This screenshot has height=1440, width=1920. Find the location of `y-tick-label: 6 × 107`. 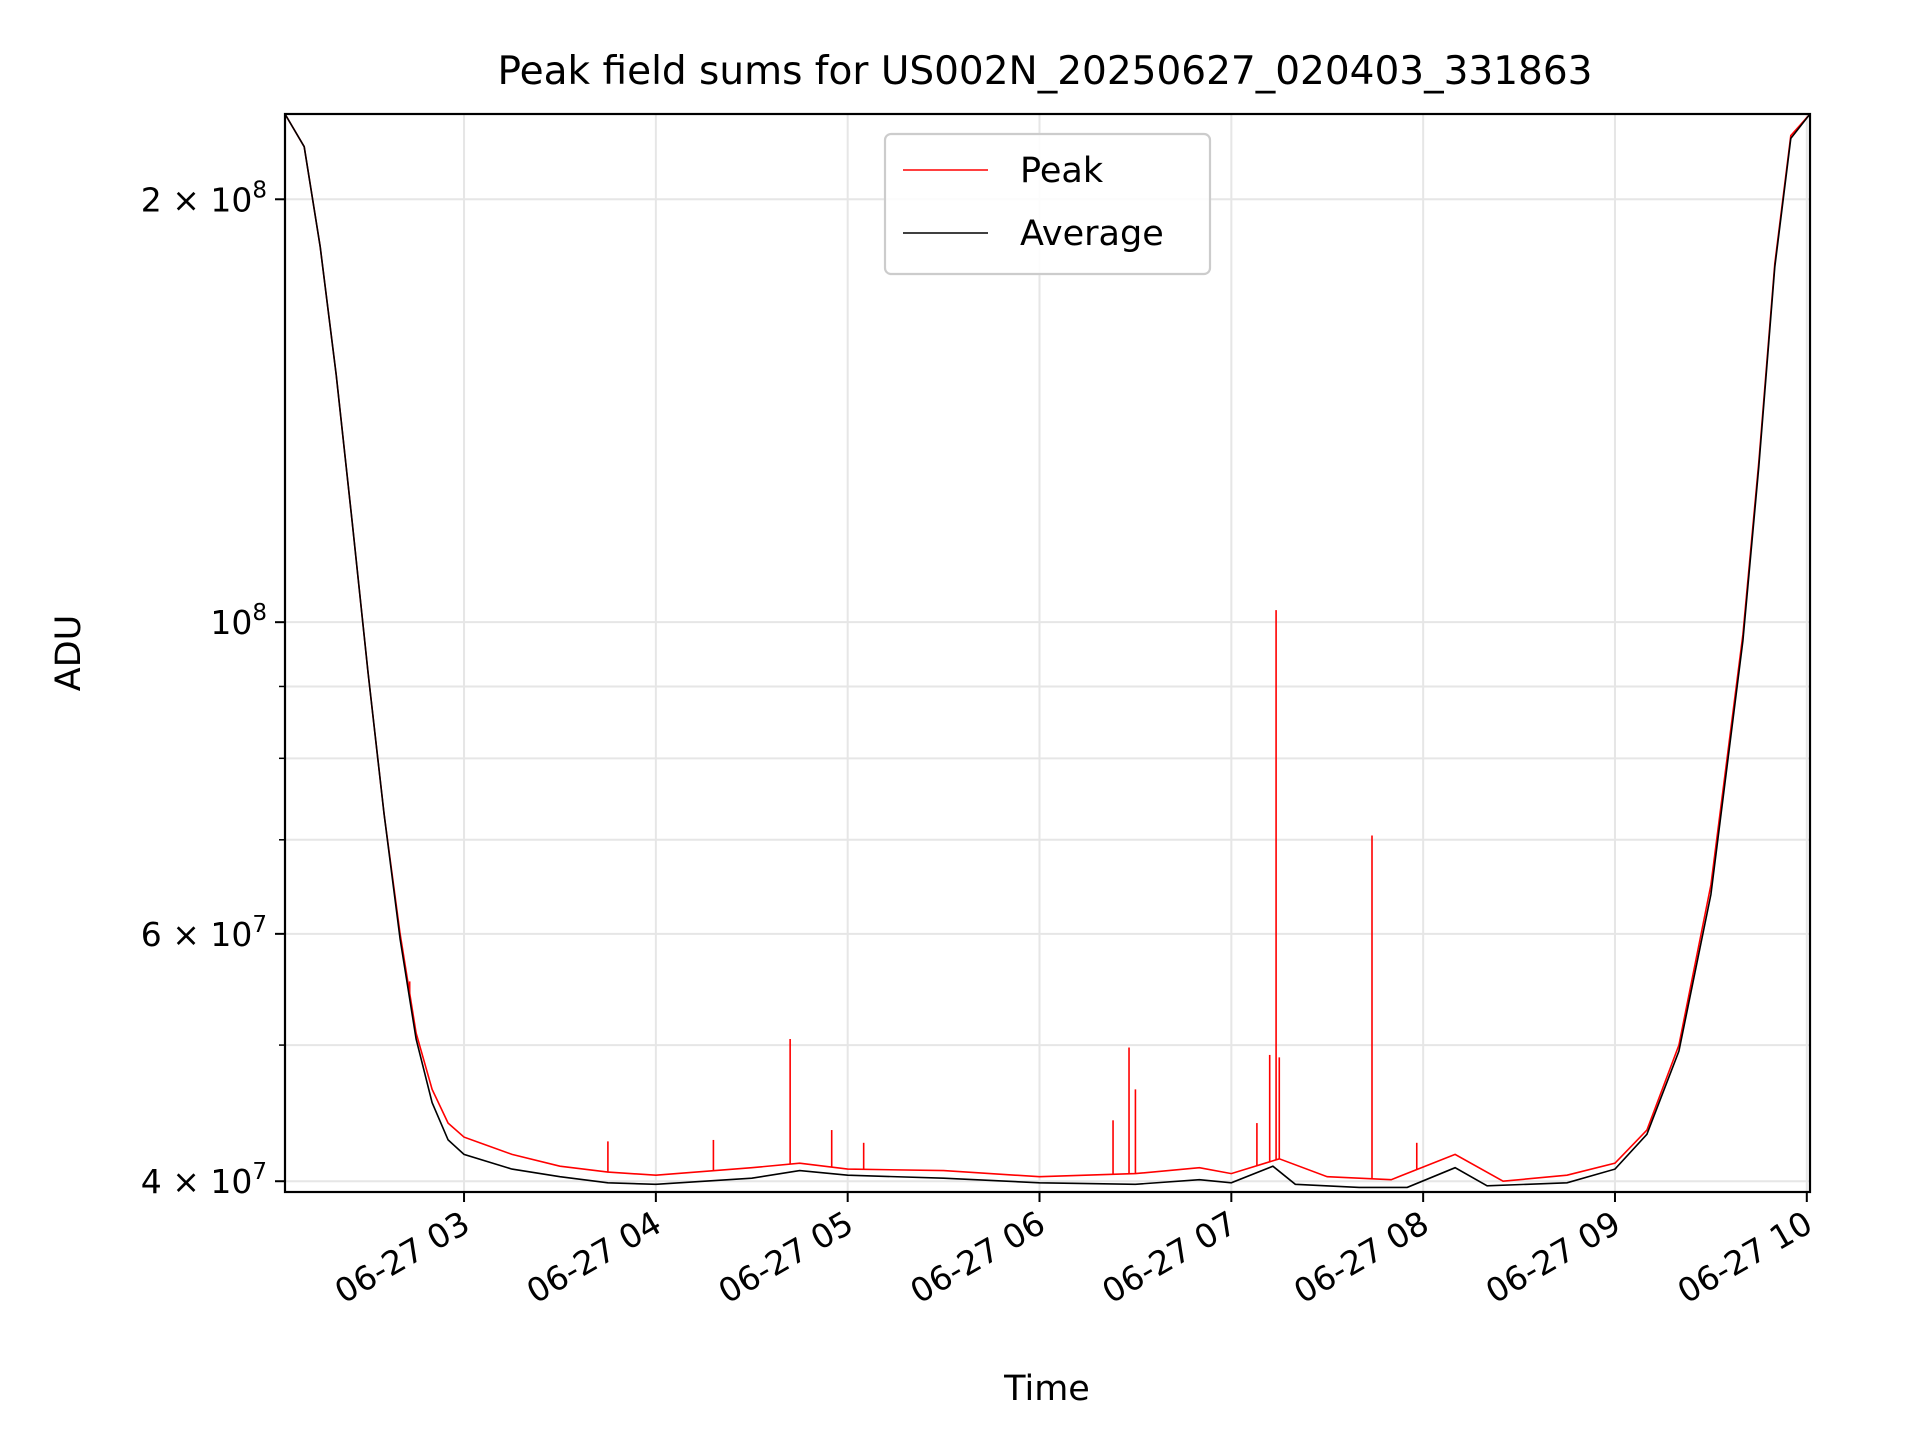

y-tick-label: 6 × 107 is located at coordinates (204, 933).